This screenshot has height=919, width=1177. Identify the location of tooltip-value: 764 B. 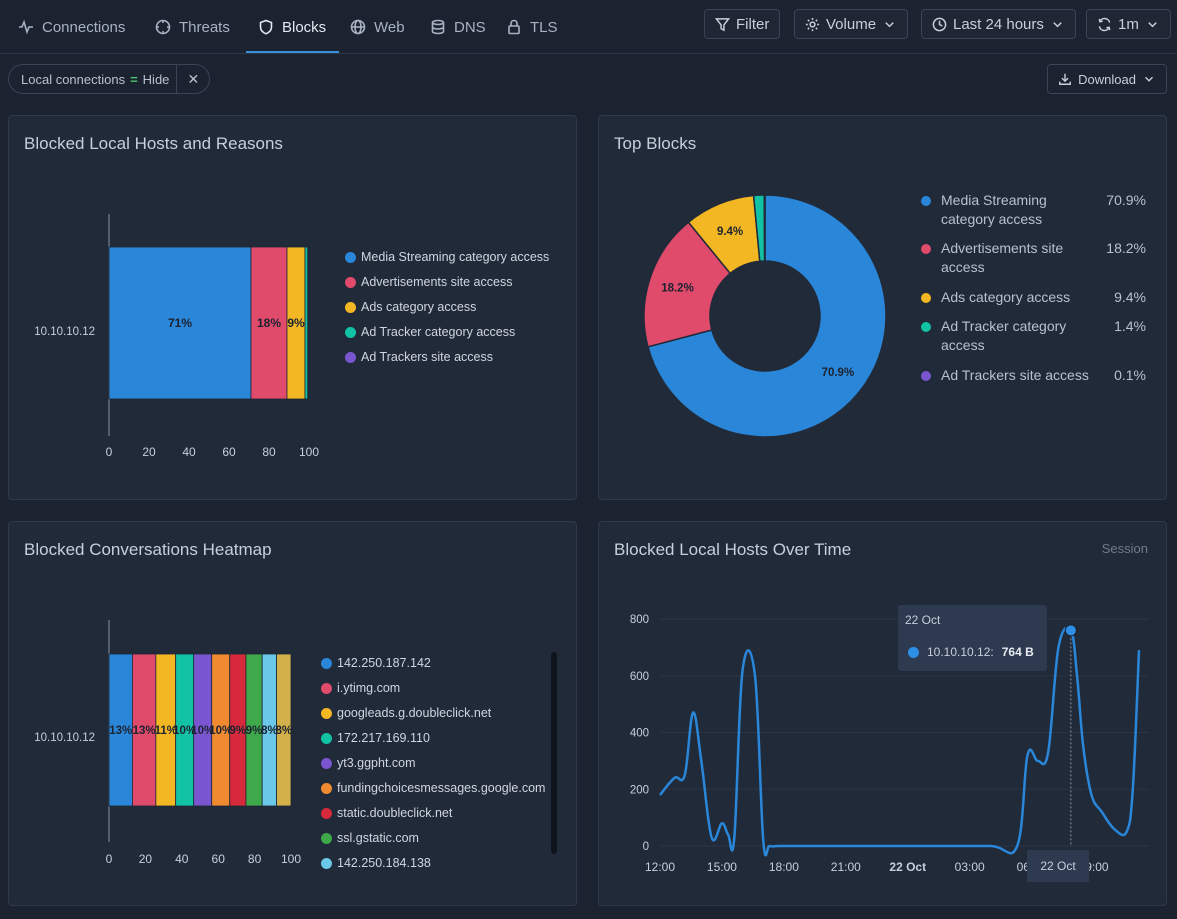
(1017, 652).